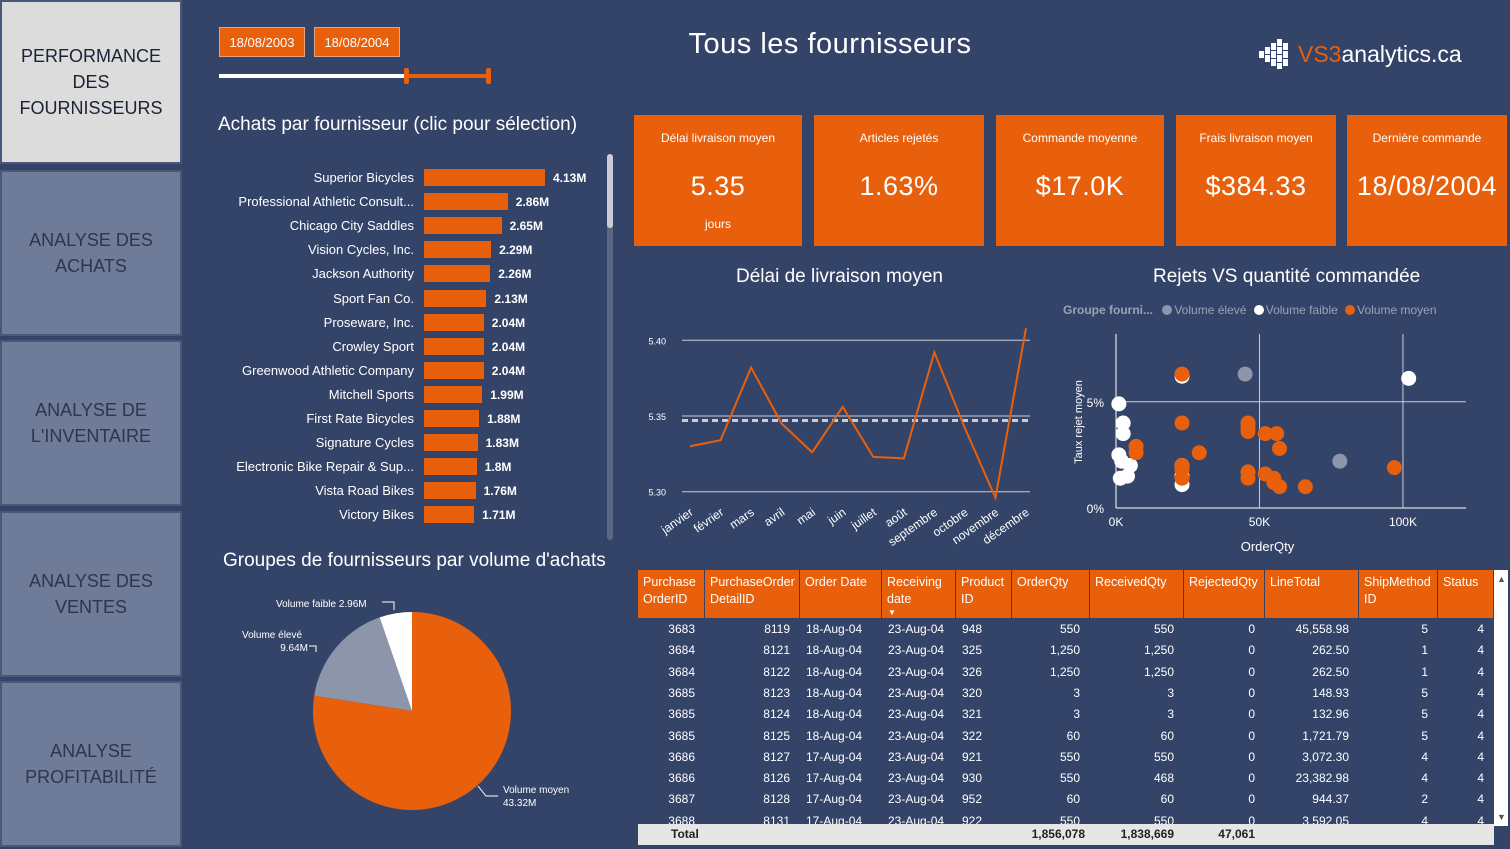 The image size is (1510, 849). Describe the element at coordinates (1398, 594) in the screenshot. I see `column-header: ShipMethod ID` at that location.